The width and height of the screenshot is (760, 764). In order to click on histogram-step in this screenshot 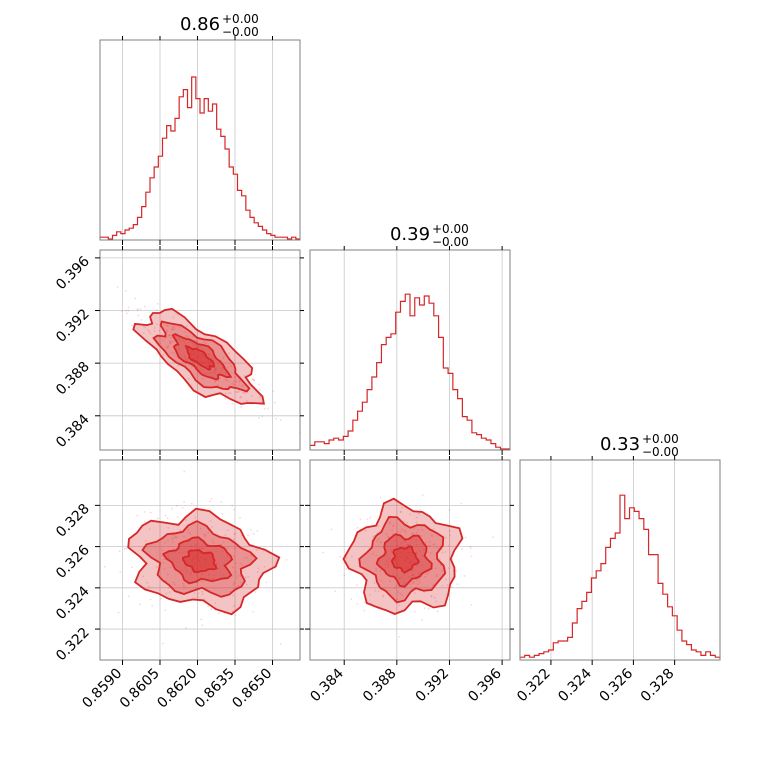, I will do `click(200, 158)`.